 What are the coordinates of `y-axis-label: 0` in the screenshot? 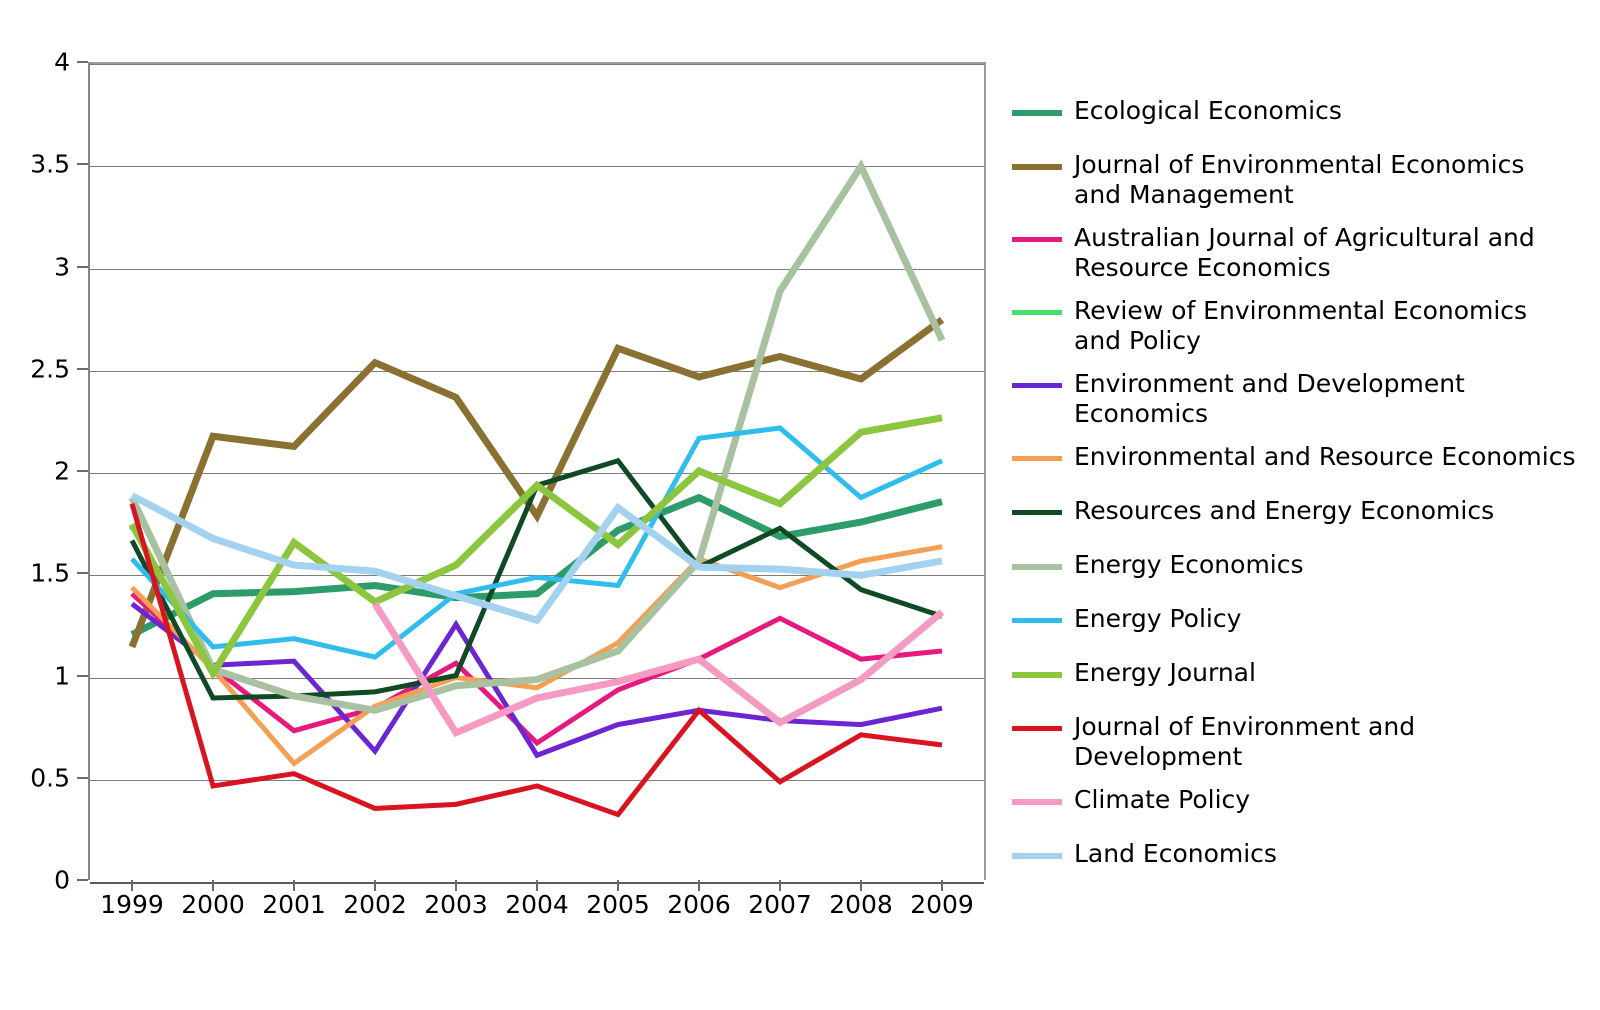 It's located at (62, 880).